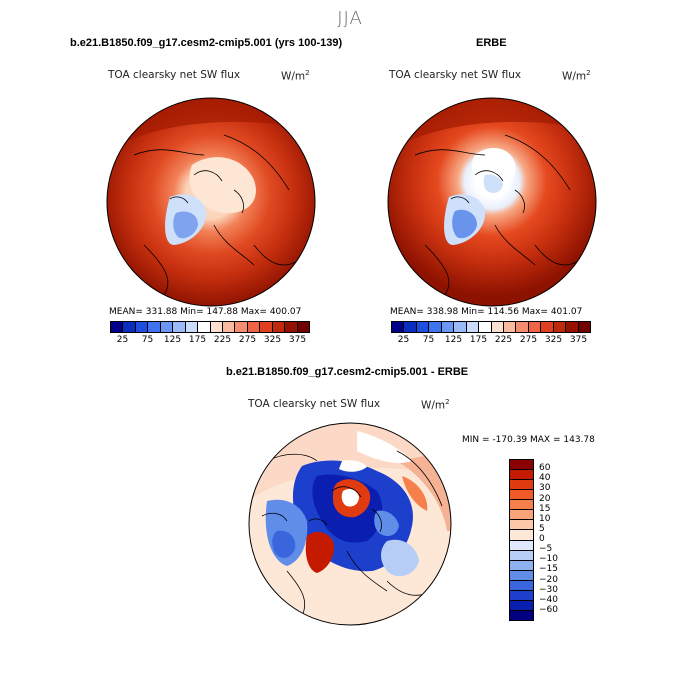 This screenshot has height=700, width=700. I want to click on panel2-title: ERBE, so click(491, 43).